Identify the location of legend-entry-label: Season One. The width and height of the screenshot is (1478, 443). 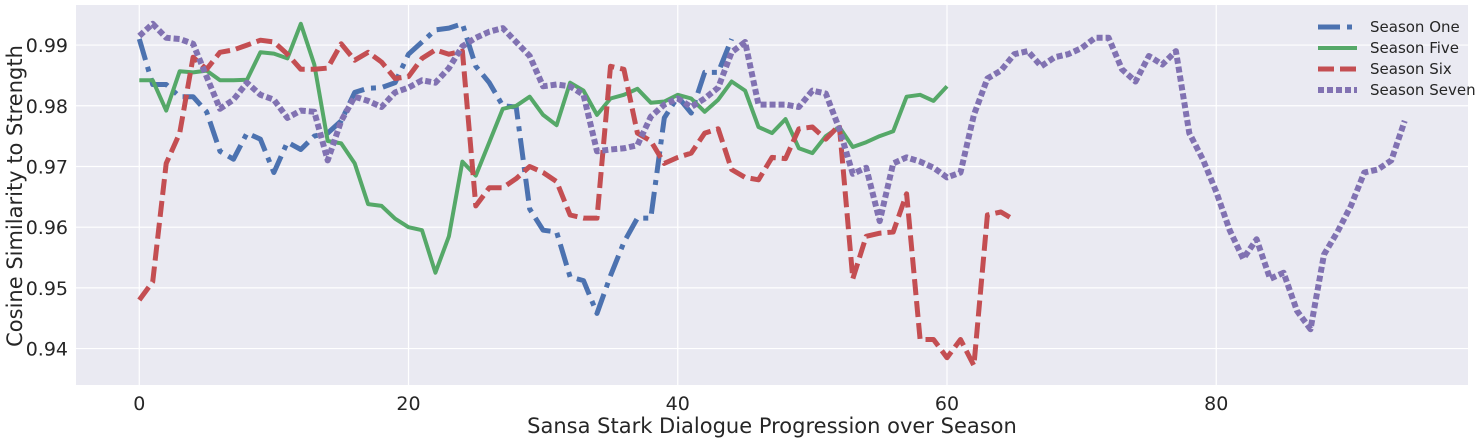
(1415, 27).